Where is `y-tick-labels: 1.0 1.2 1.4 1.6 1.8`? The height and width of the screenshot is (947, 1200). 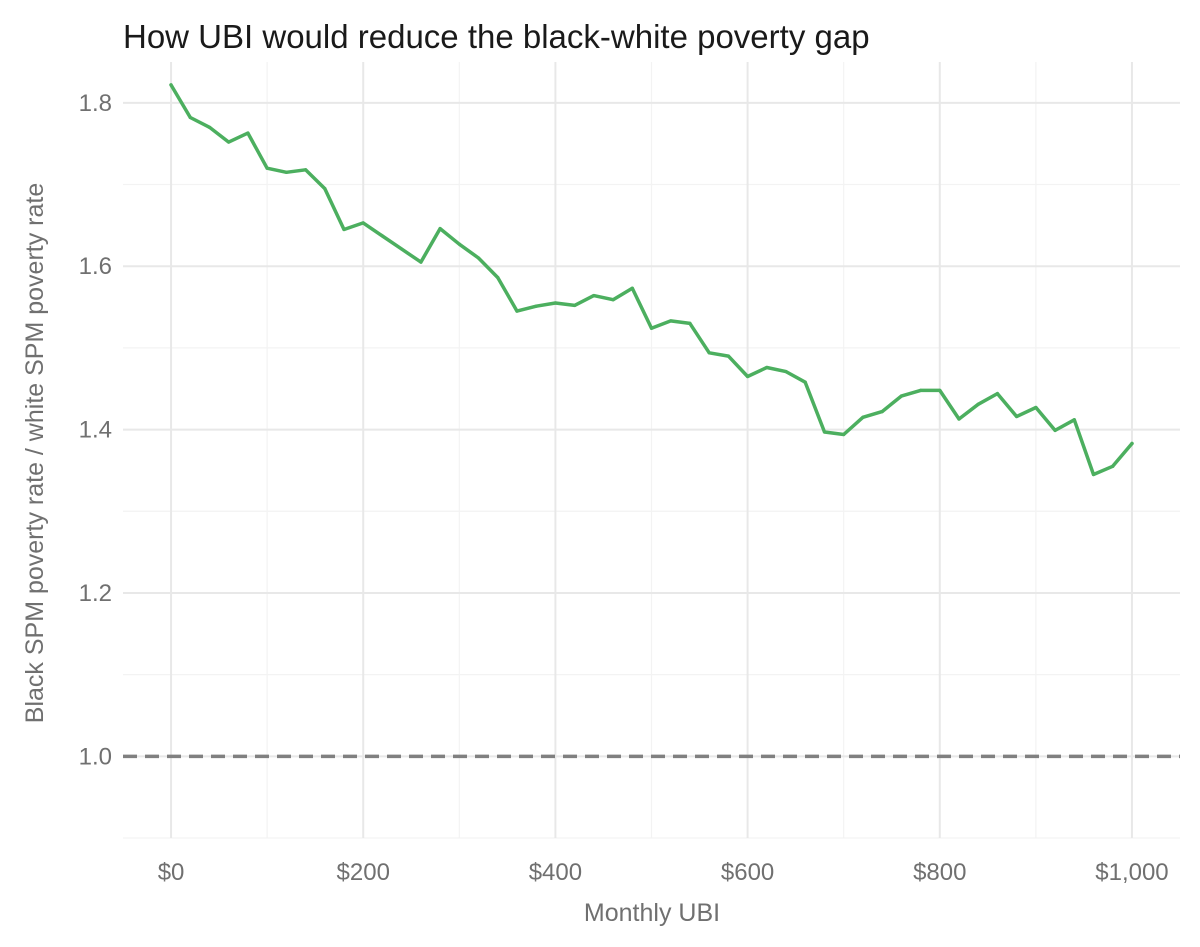 y-tick-labels: 1.0 1.2 1.4 1.6 1.8 is located at coordinates (95, 430).